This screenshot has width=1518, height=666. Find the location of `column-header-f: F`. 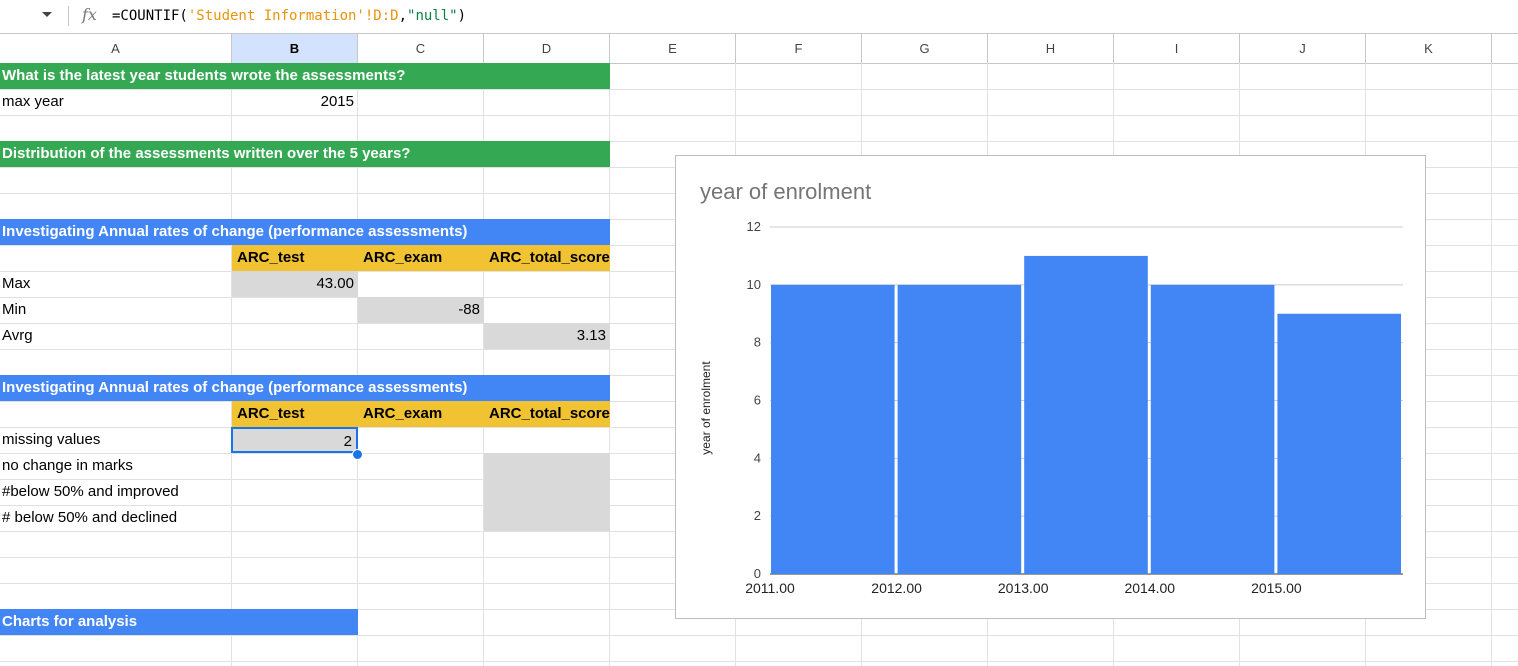

column-header-f: F is located at coordinates (799, 48).